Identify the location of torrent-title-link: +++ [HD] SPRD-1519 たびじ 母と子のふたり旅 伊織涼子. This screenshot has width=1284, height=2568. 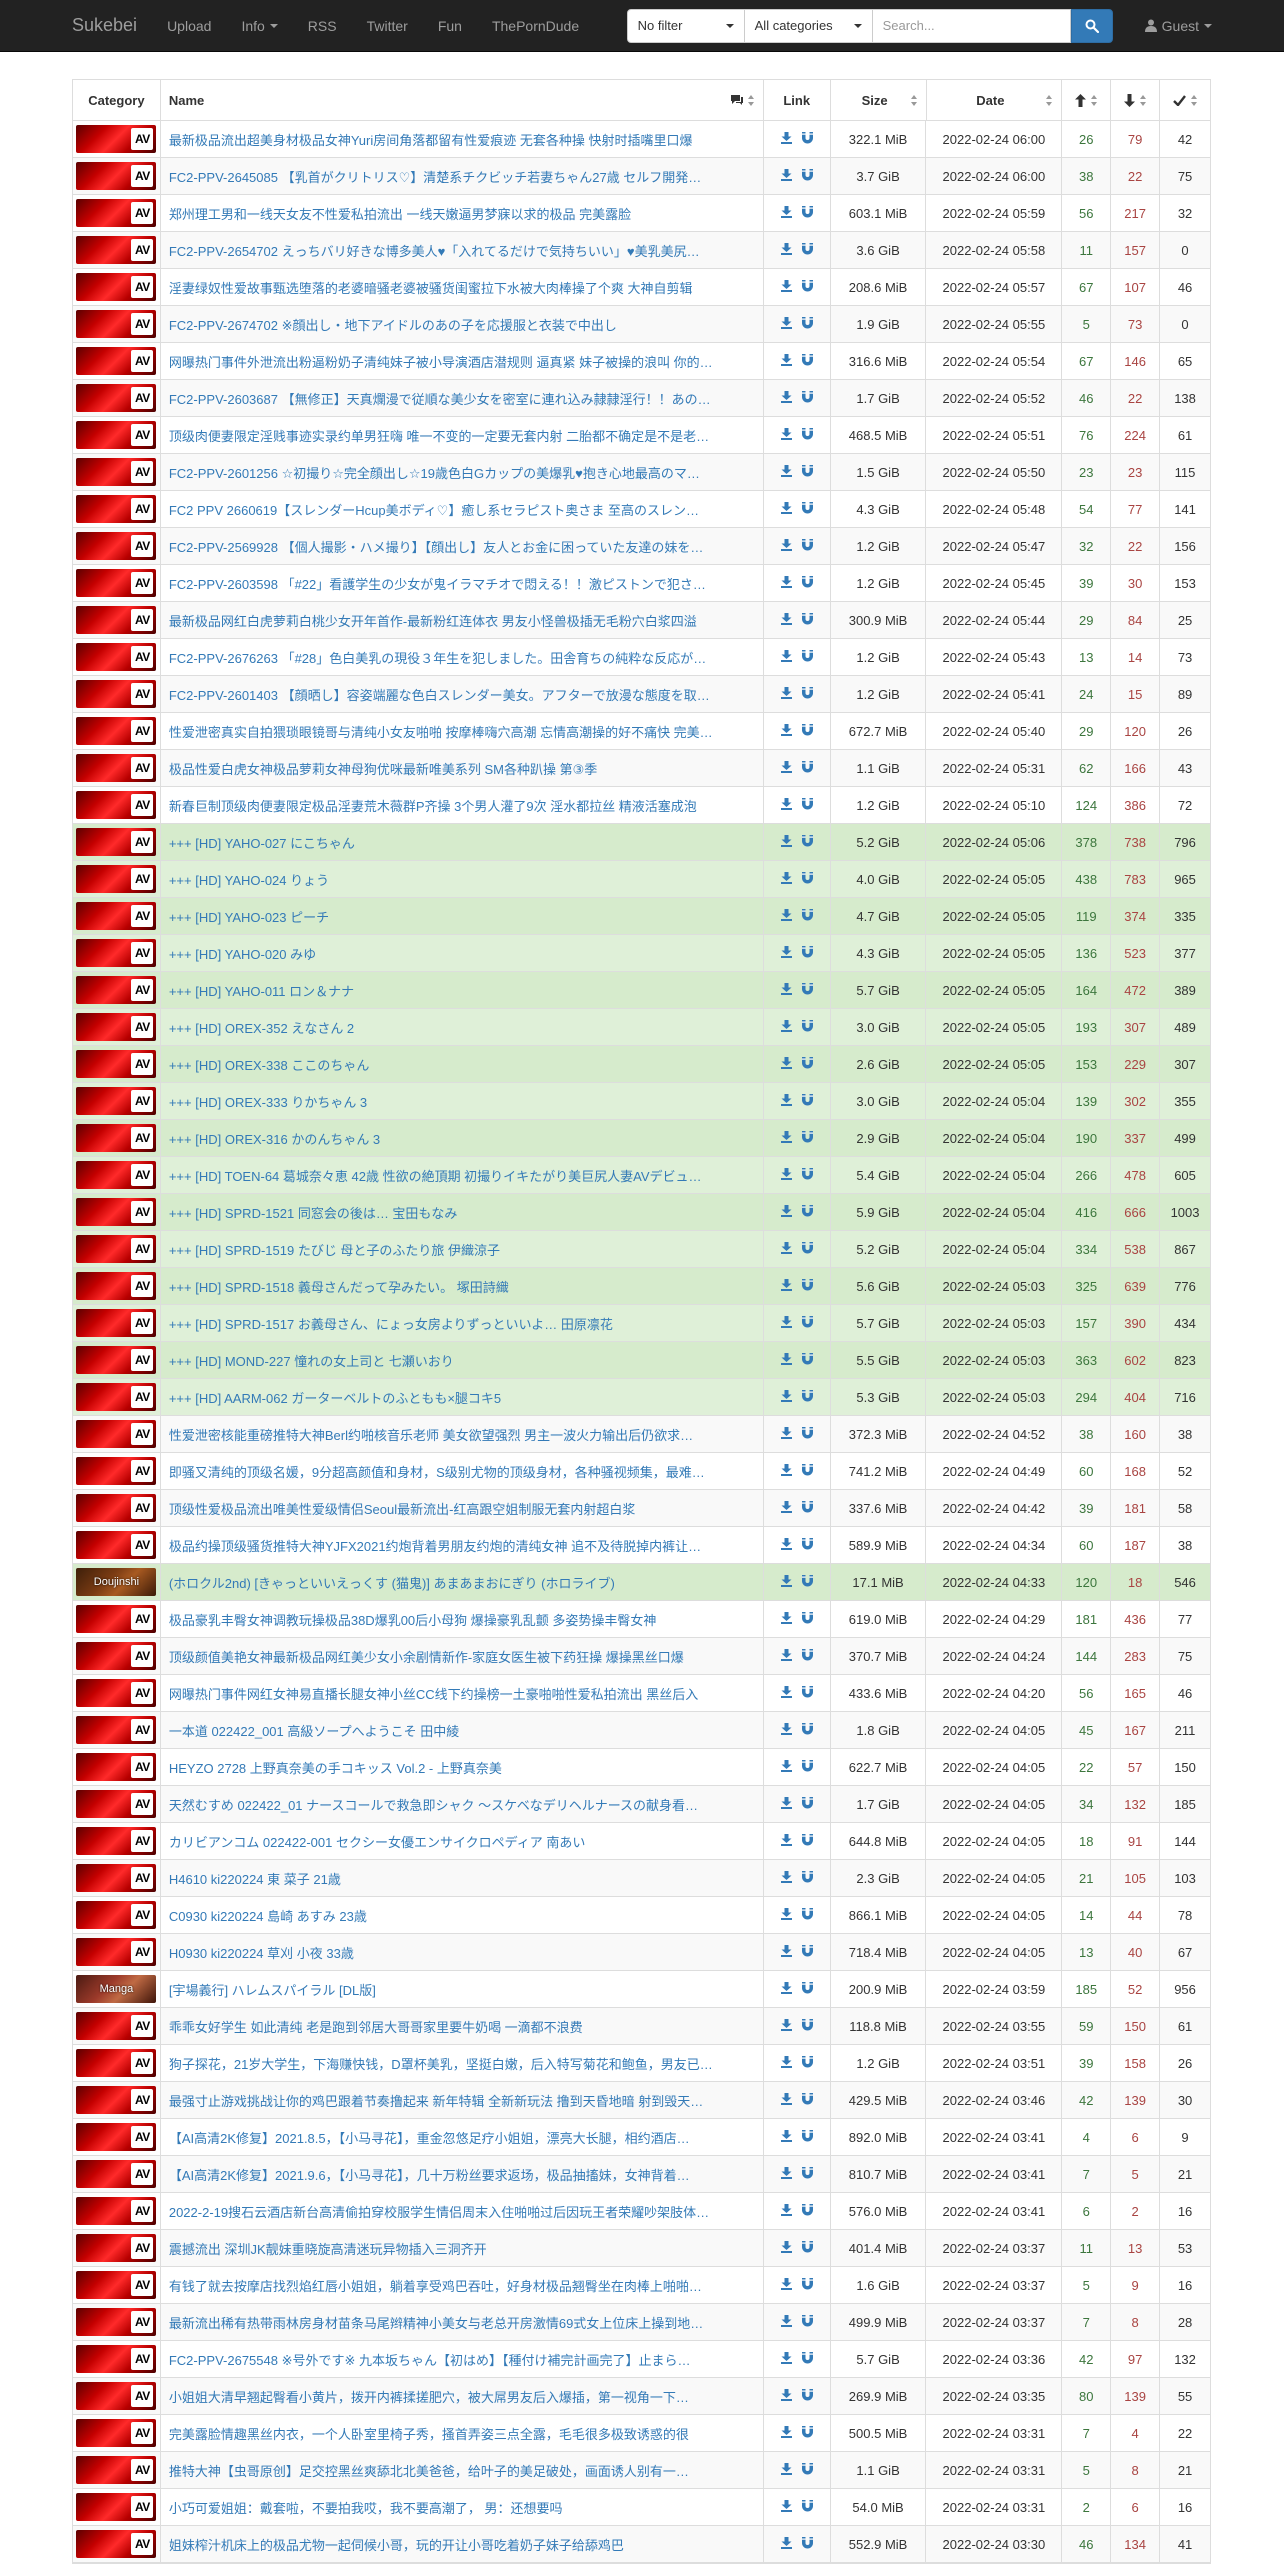
(334, 1250).